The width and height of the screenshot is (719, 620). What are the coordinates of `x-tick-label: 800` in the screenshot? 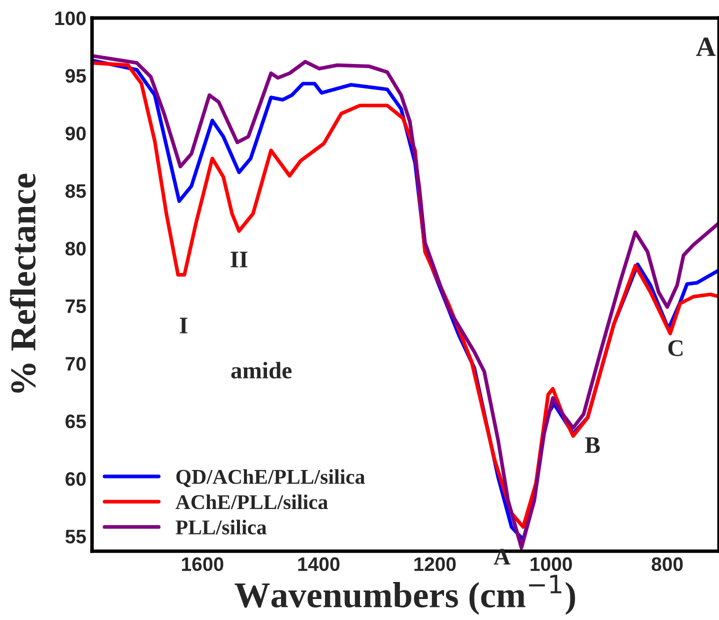 It's located at (667, 564).